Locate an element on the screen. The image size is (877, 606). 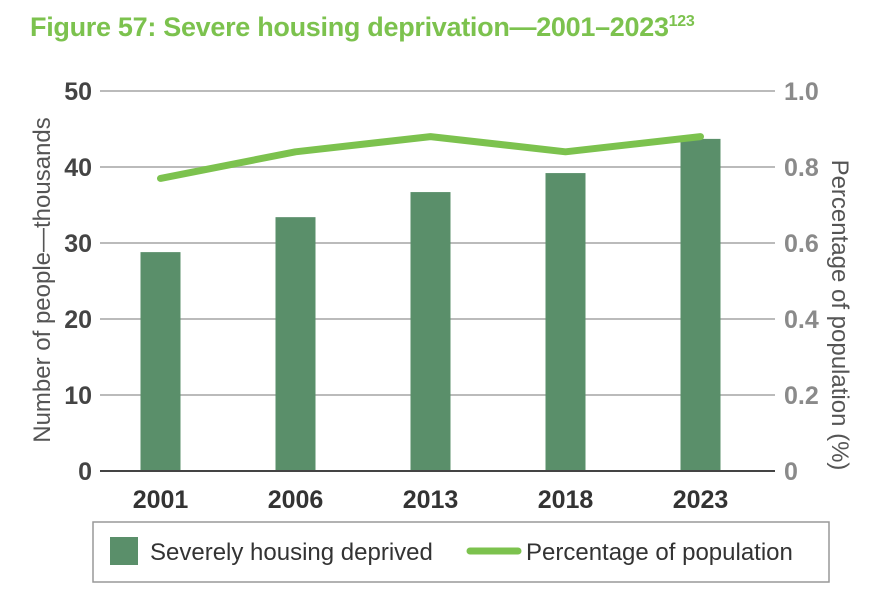
y2-tick-label: 0 is located at coordinates (791, 472).